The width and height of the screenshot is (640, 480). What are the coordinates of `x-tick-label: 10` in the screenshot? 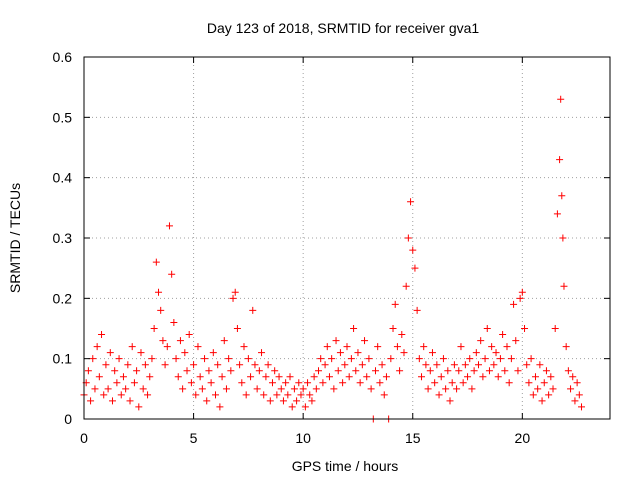 It's located at (303, 438).